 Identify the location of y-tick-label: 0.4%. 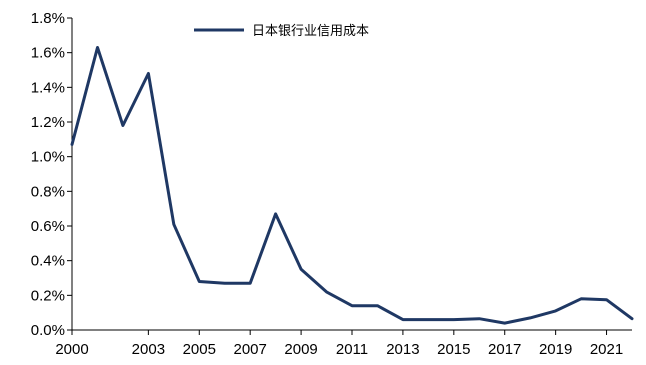
(48, 261).